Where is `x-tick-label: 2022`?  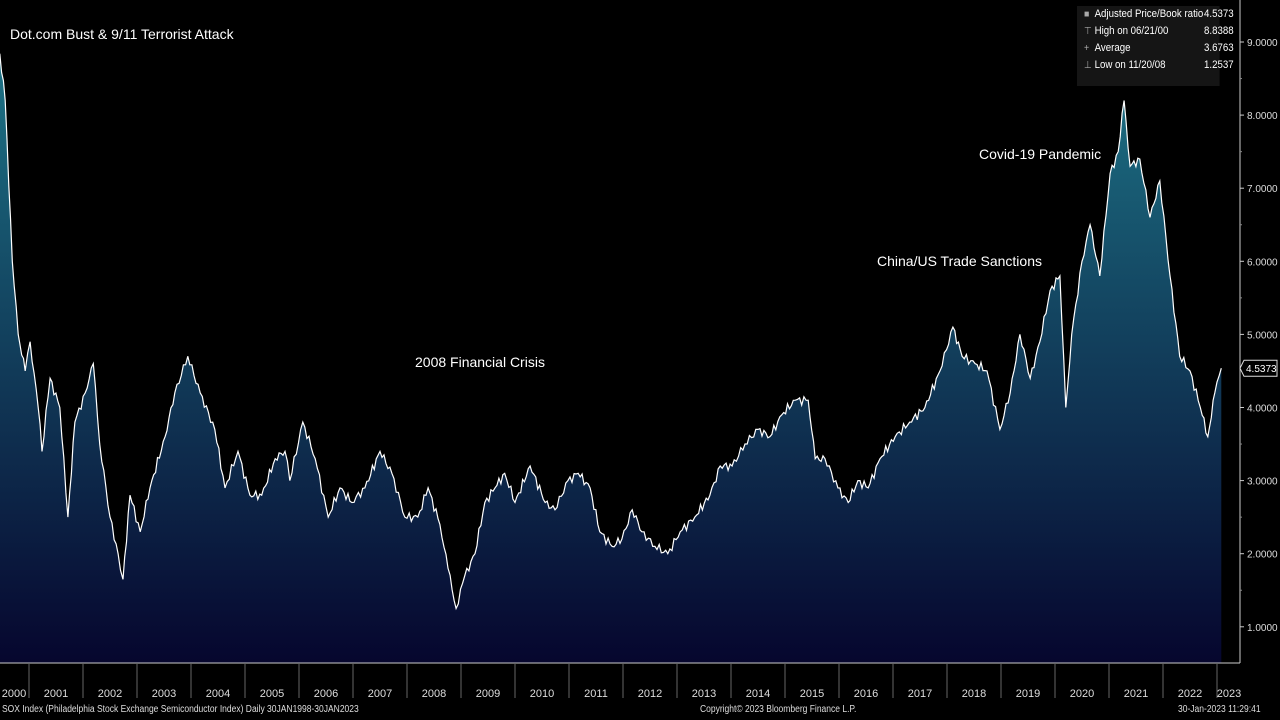 x-tick-label: 2022 is located at coordinates (1190, 694).